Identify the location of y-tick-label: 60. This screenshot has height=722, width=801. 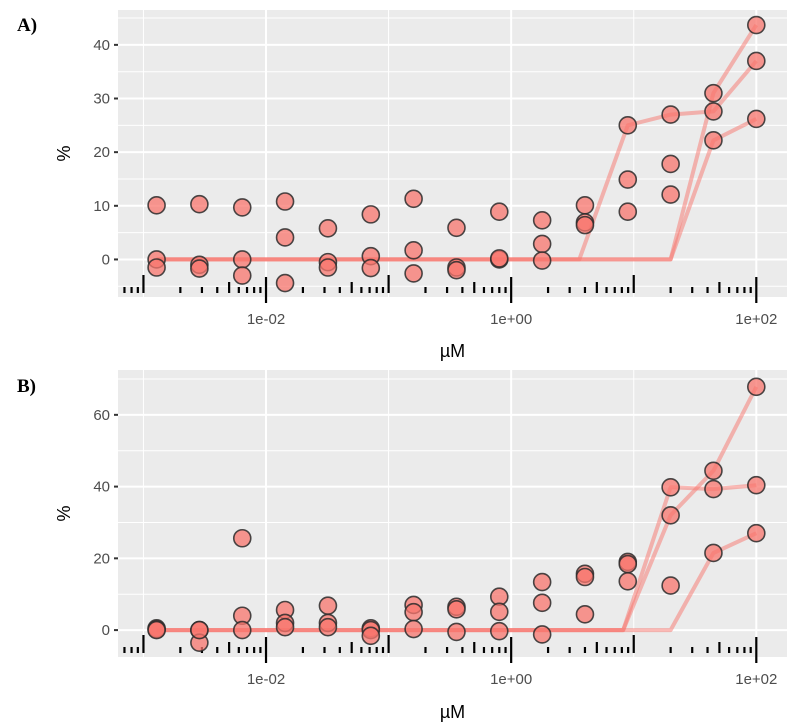
(101, 415).